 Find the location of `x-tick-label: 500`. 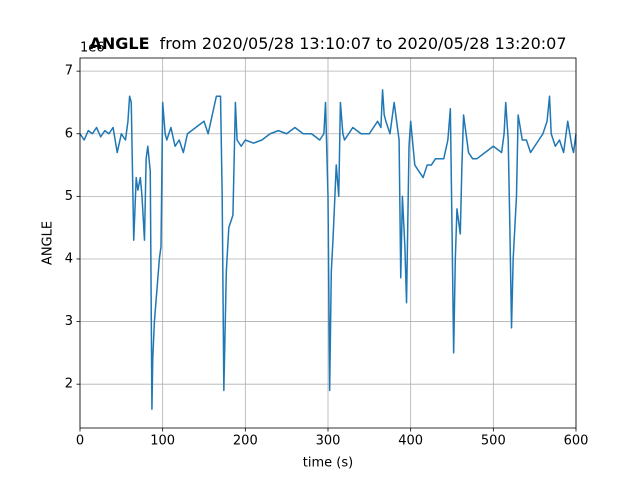

x-tick-label: 500 is located at coordinates (493, 441).